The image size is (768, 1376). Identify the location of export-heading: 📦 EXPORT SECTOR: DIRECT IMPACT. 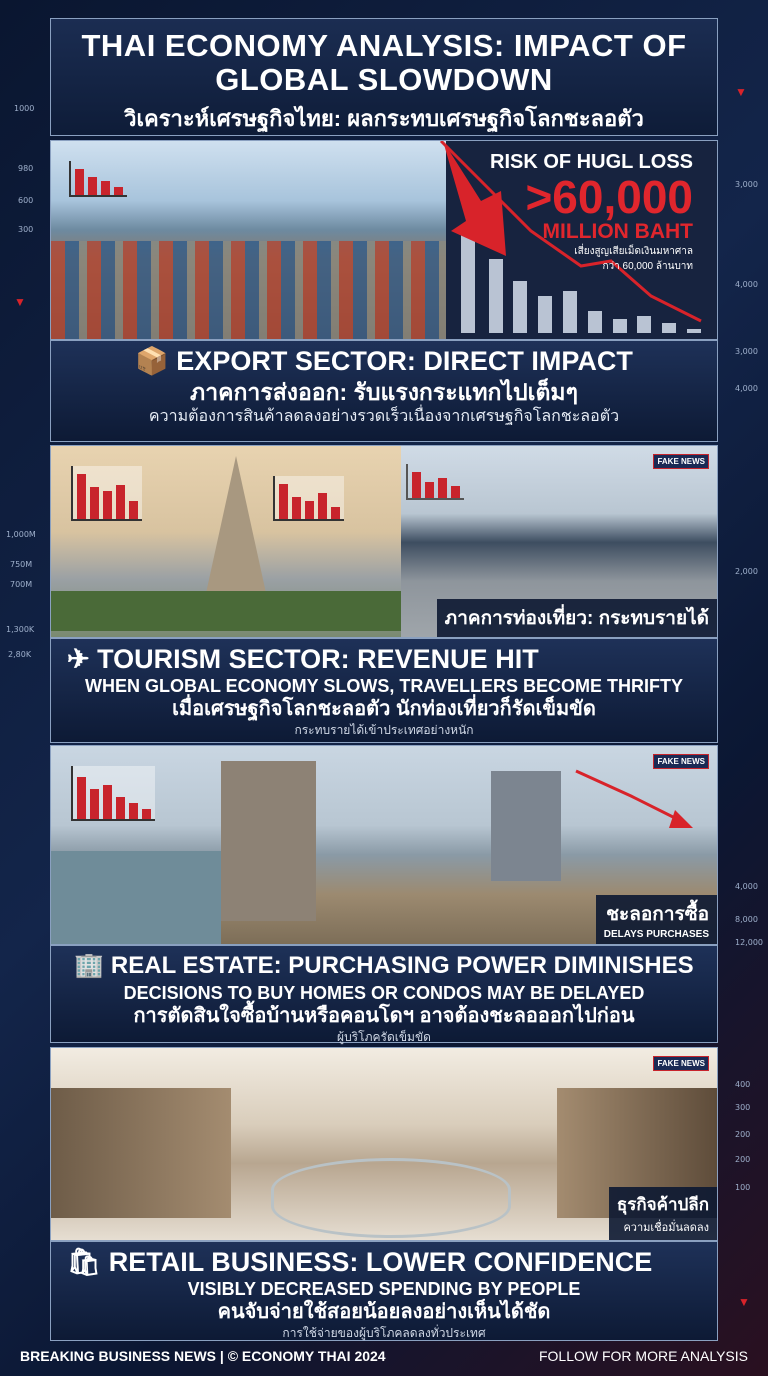
(384, 361).